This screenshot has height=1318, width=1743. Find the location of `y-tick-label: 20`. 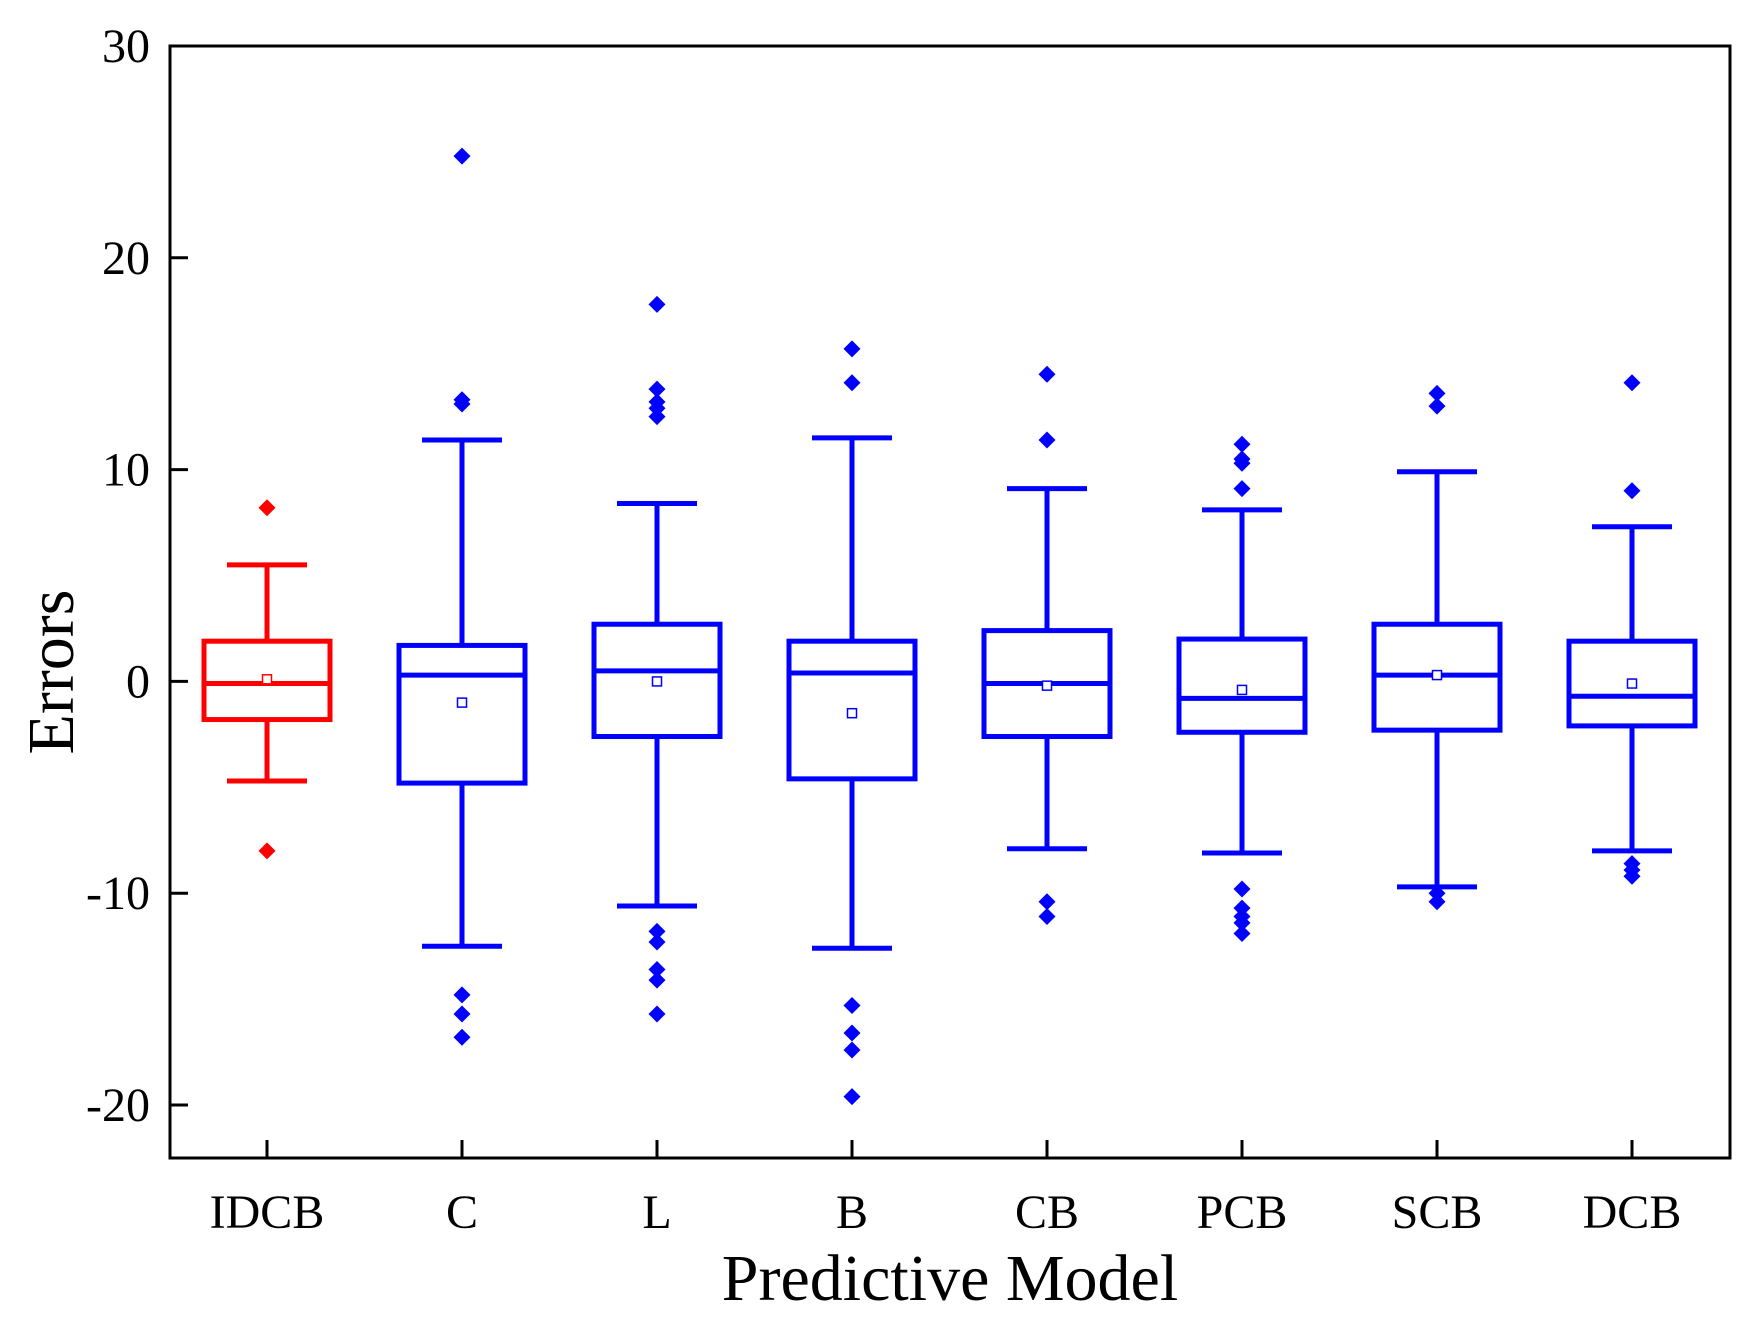

y-tick-label: 20 is located at coordinates (126, 258).